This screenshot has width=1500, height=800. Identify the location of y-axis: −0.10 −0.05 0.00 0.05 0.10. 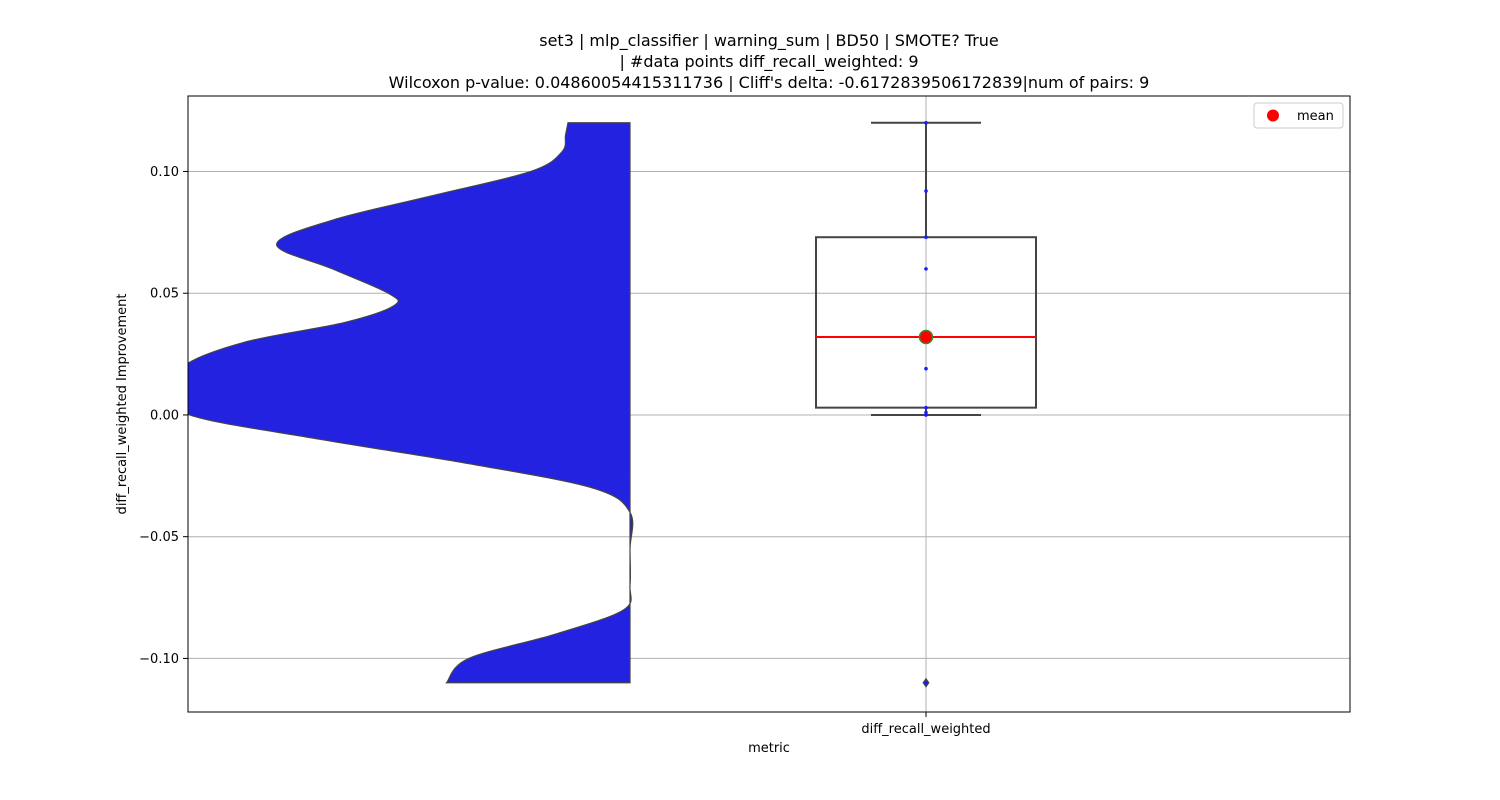
(163, 416).